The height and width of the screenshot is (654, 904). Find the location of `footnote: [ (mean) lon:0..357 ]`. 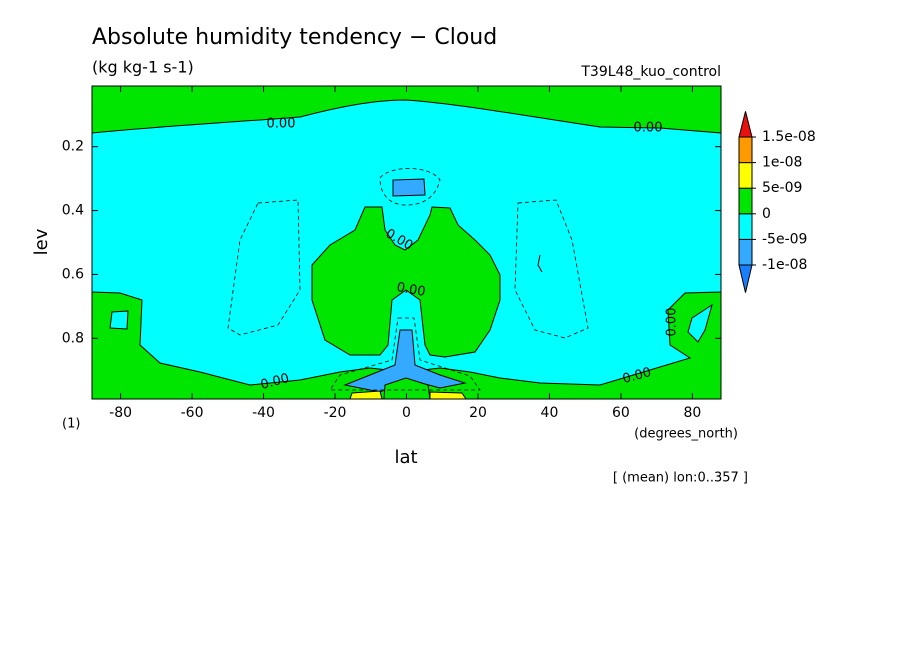

footnote: [ (mean) lon:0..357 ] is located at coordinates (680, 478).